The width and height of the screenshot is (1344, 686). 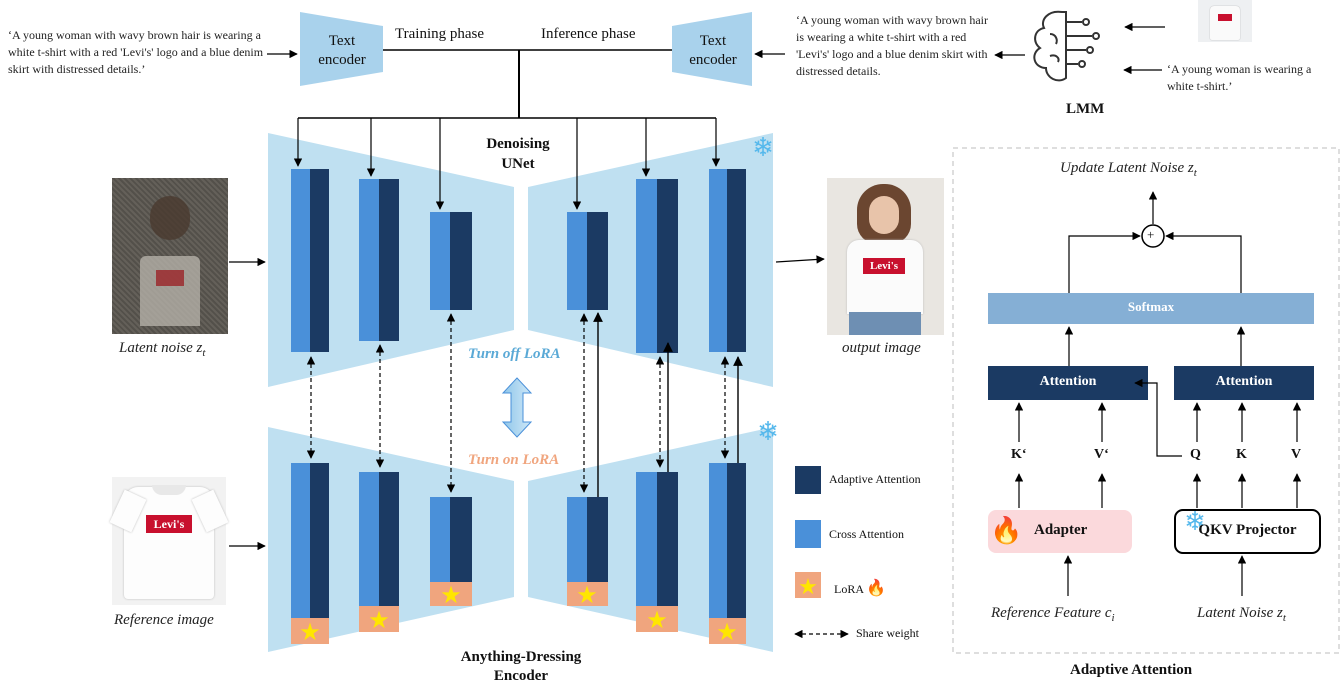 I want to click on text-encoder-left-label: Text encoder, so click(x=342, y=50).